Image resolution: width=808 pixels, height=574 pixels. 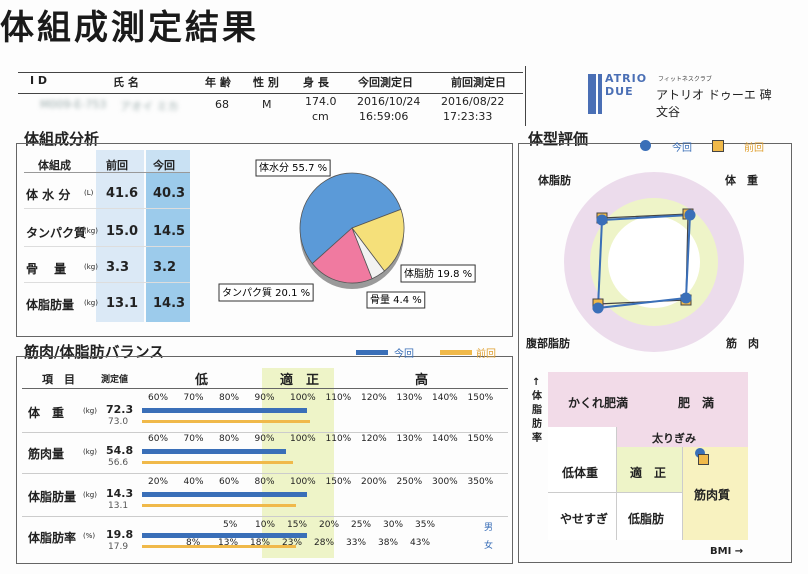 What do you see at coordinates (696, 403) in the screenshot?
I see `matrix-cell-obese: 肥 満` at bounding box center [696, 403].